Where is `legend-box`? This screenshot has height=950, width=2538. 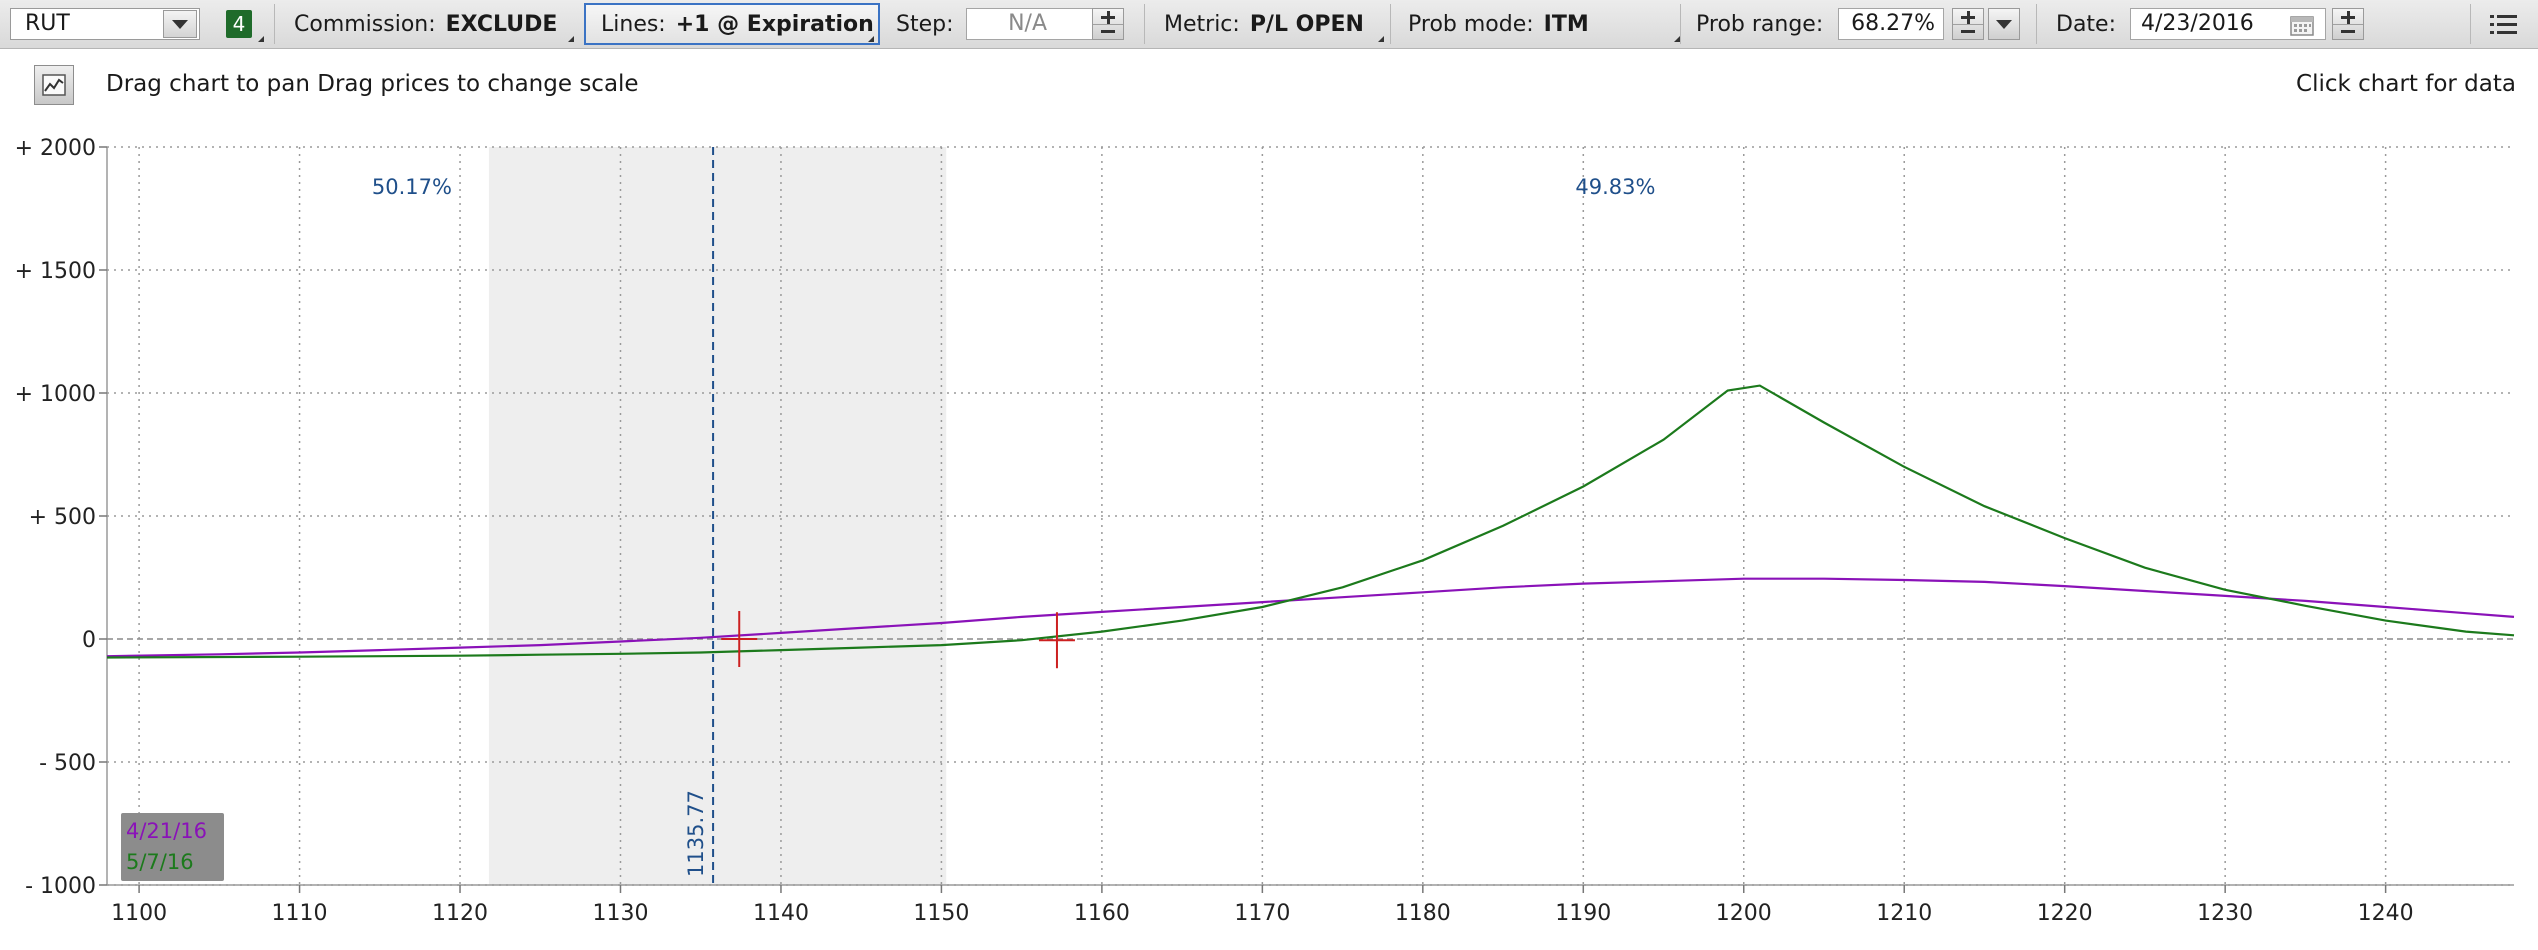
legend-box is located at coordinates (172, 847).